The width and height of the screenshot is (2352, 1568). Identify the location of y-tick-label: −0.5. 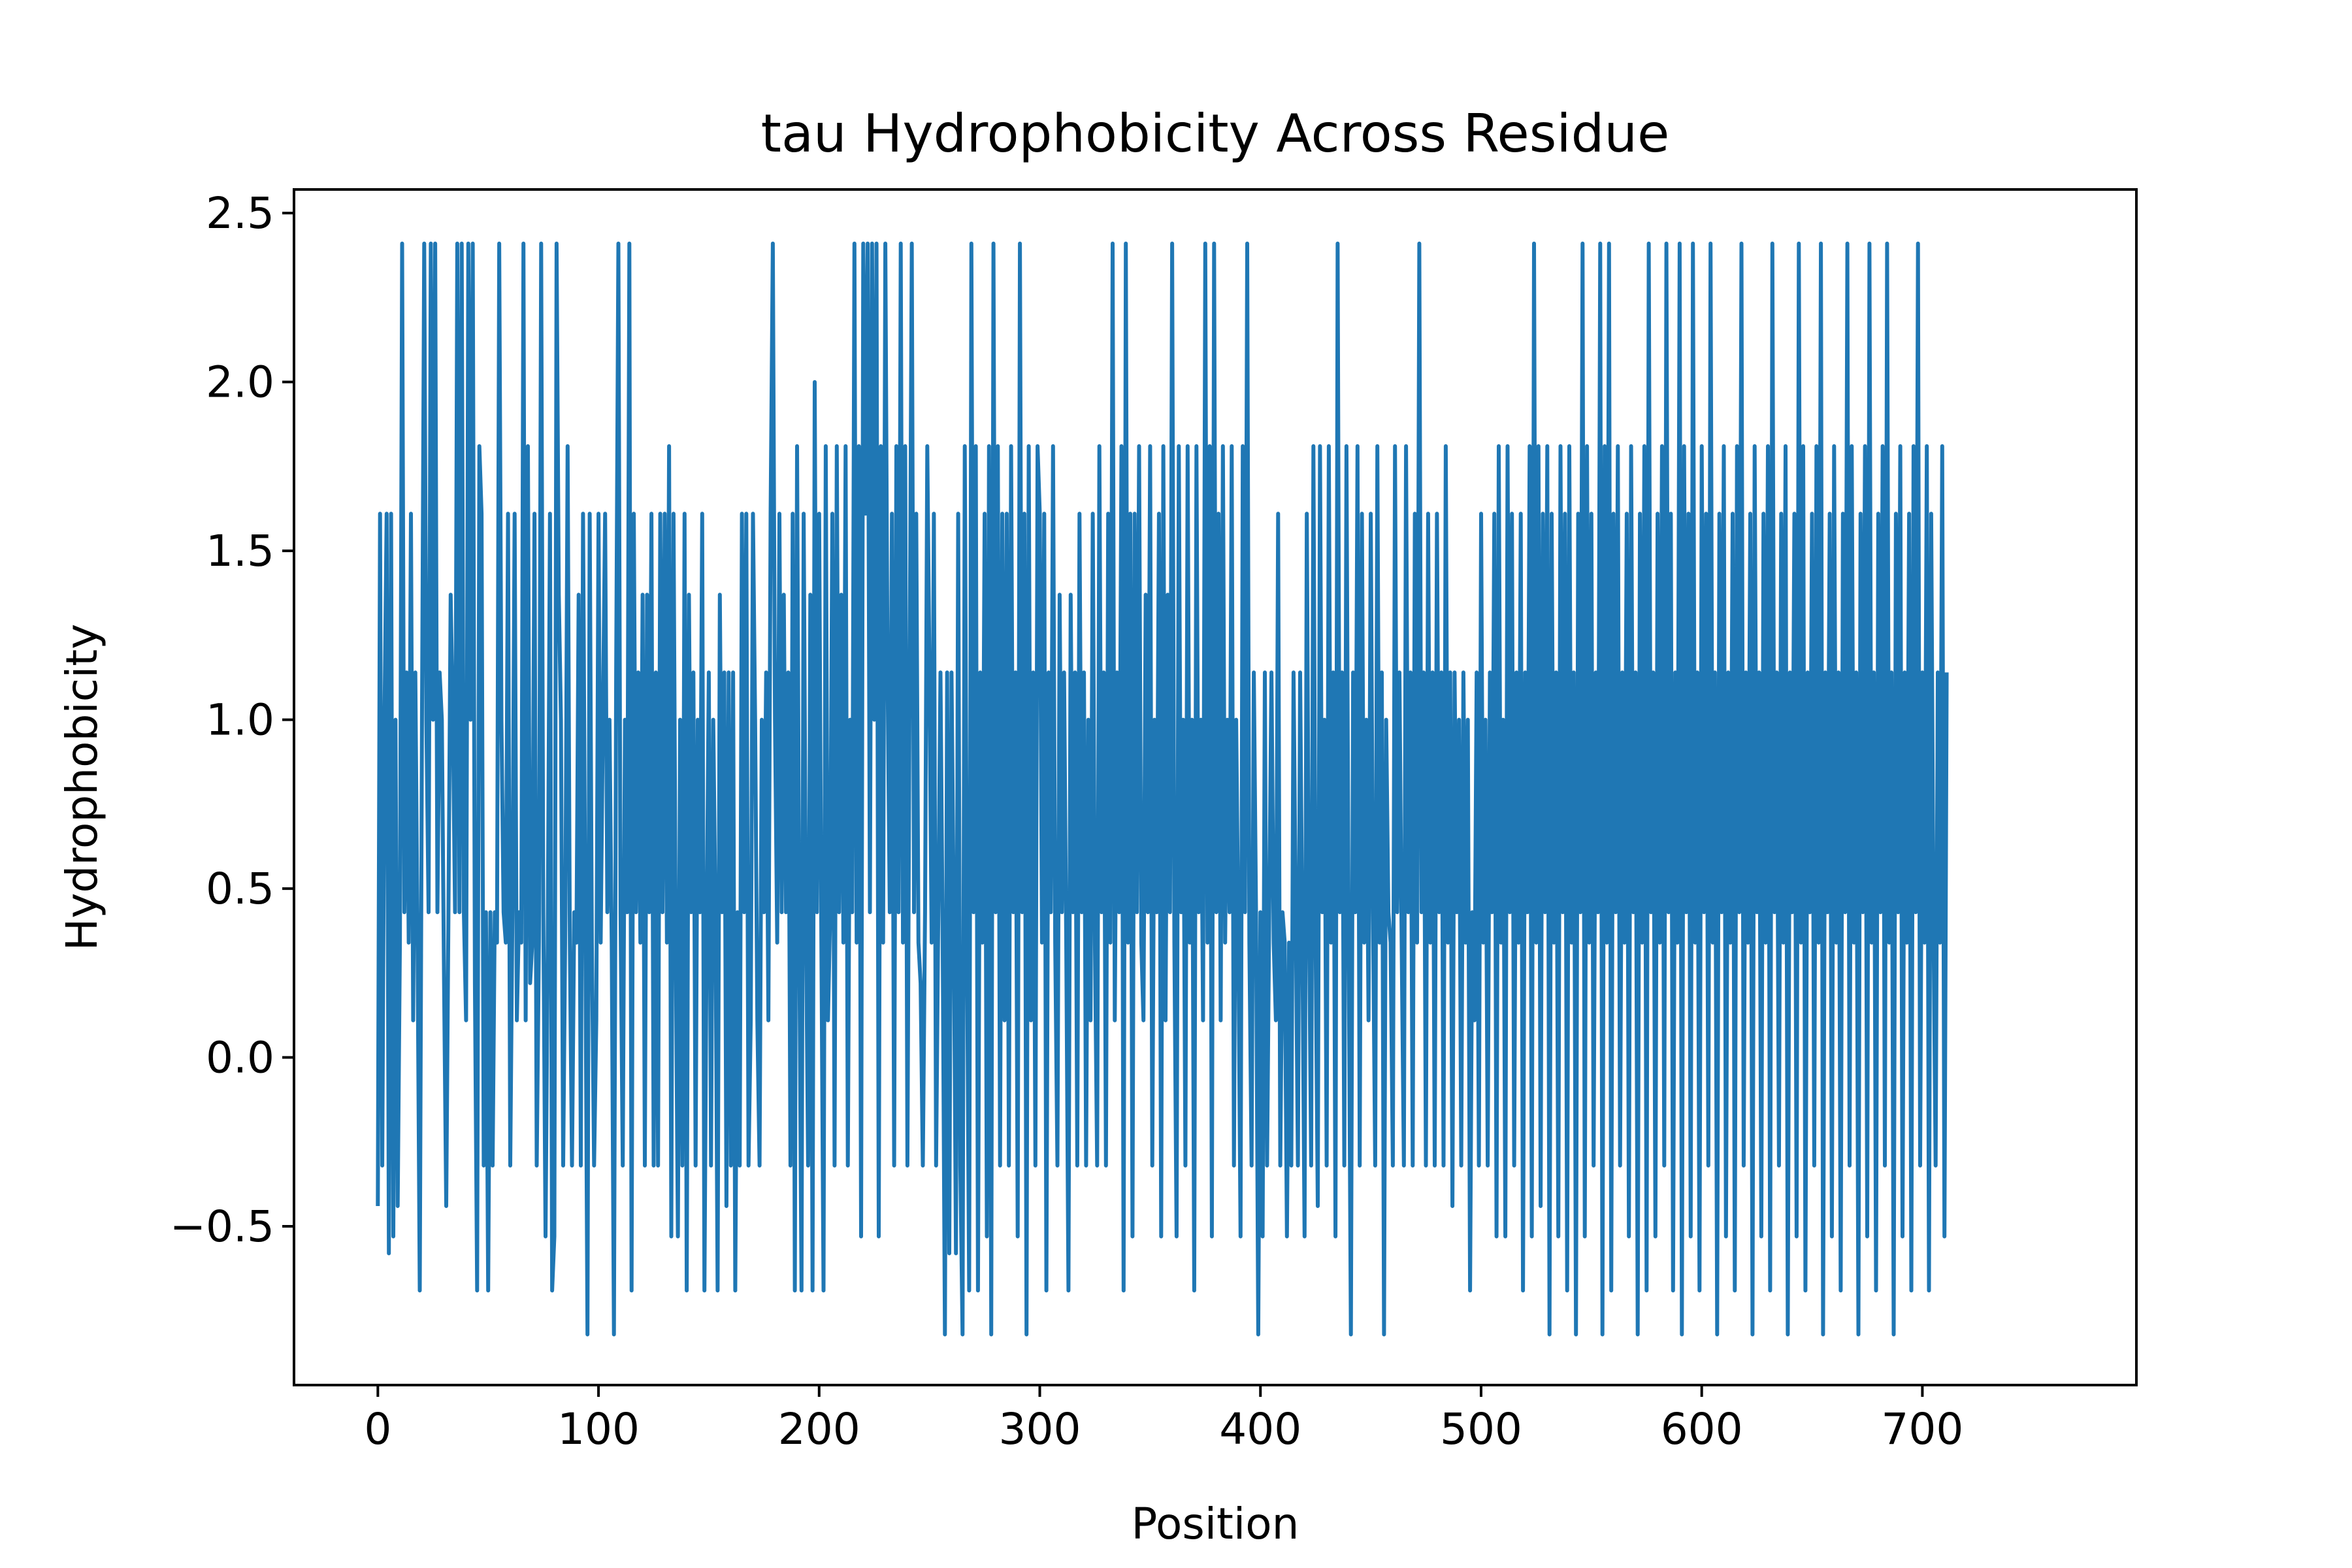
(222, 1226).